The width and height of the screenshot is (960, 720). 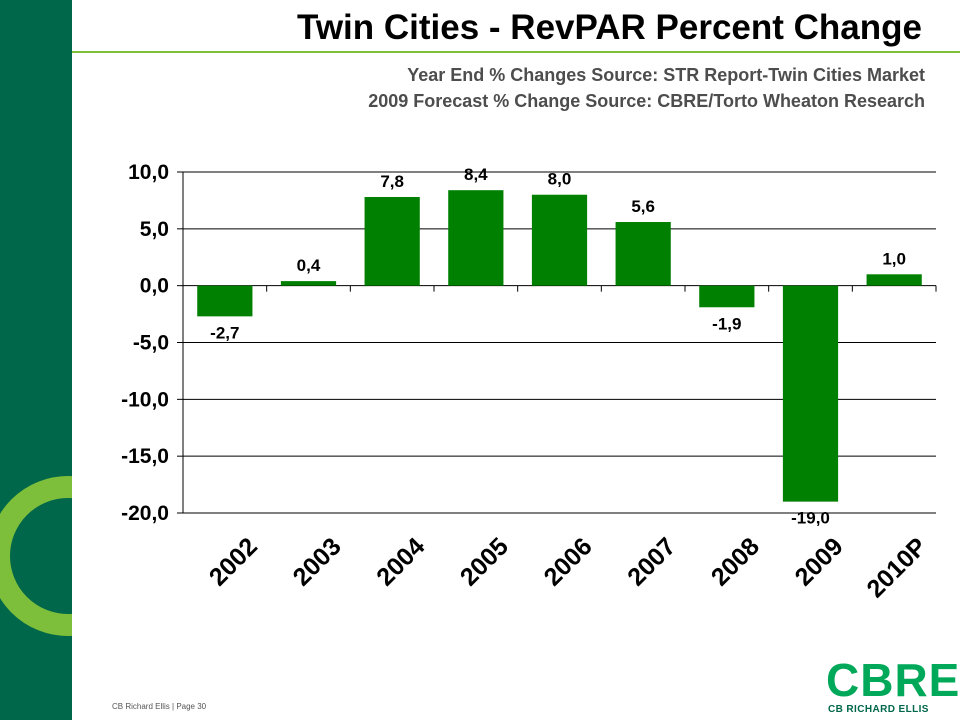 I want to click on data-label: -19,0, so click(x=810, y=518).